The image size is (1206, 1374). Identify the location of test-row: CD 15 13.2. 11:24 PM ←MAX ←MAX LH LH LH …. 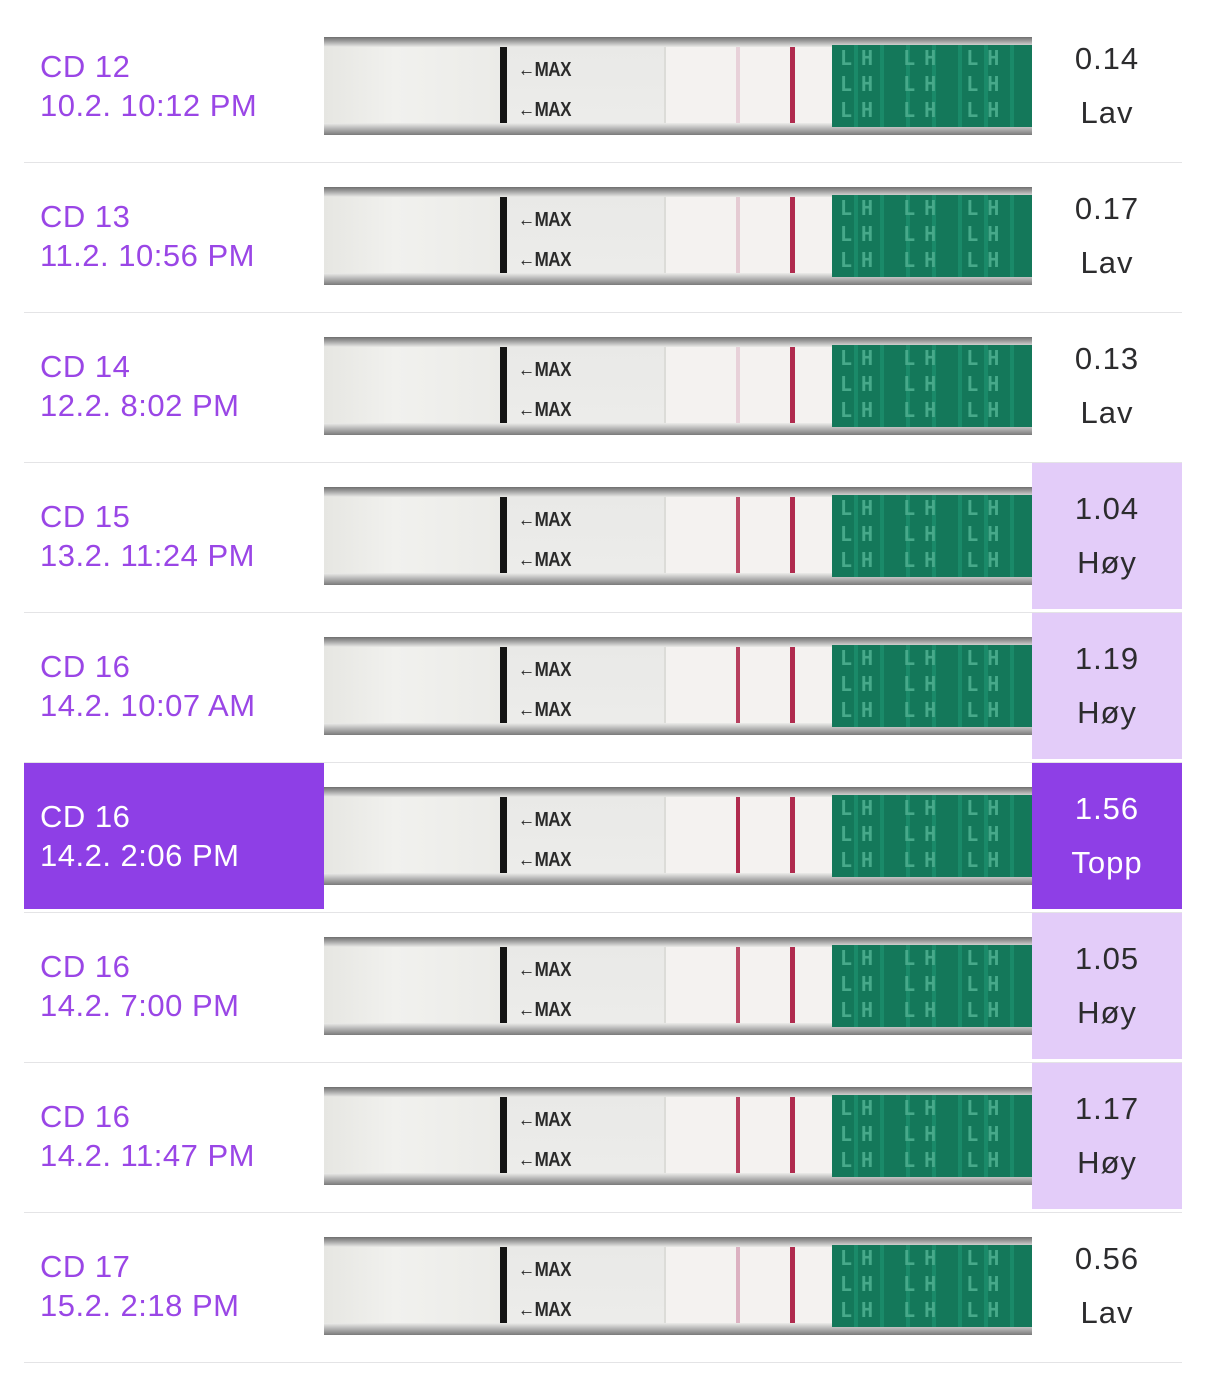
(603, 538).